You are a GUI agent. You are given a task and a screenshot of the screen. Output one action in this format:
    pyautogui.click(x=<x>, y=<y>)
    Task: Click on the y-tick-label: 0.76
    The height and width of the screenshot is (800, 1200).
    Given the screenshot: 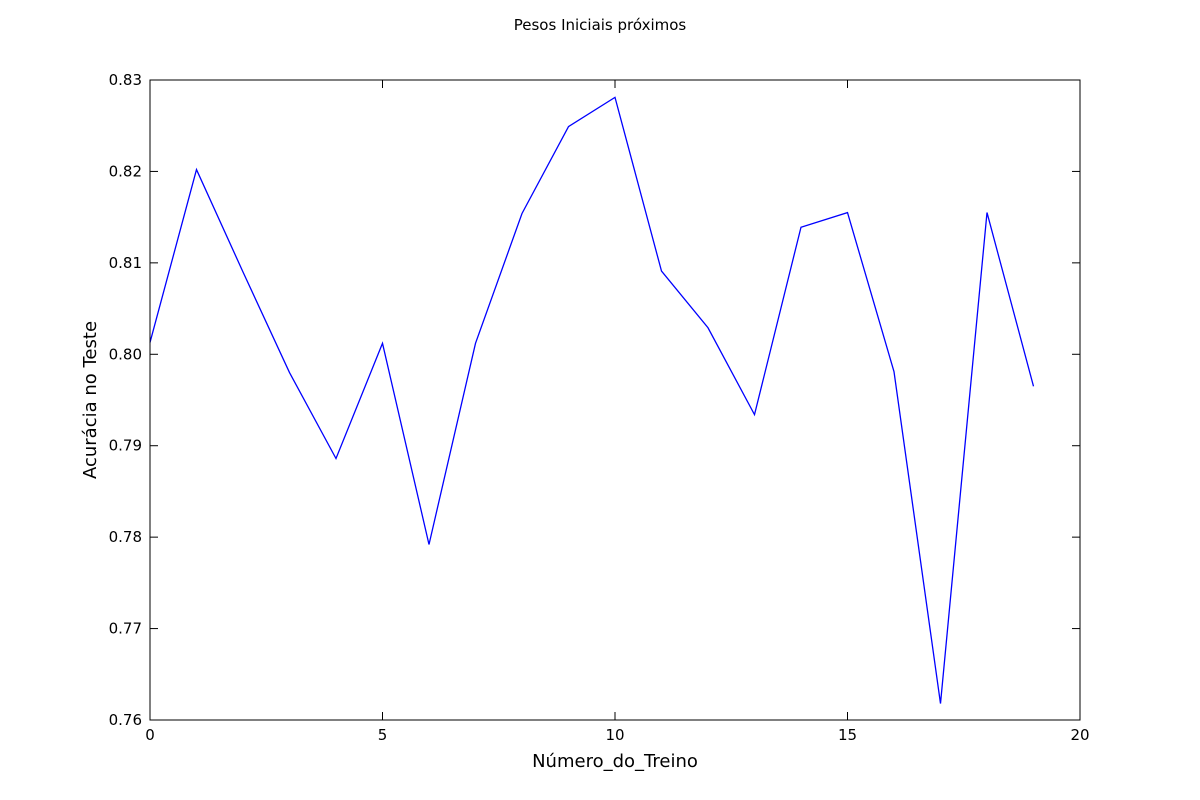 What is the action you would take?
    pyautogui.click(x=125, y=720)
    